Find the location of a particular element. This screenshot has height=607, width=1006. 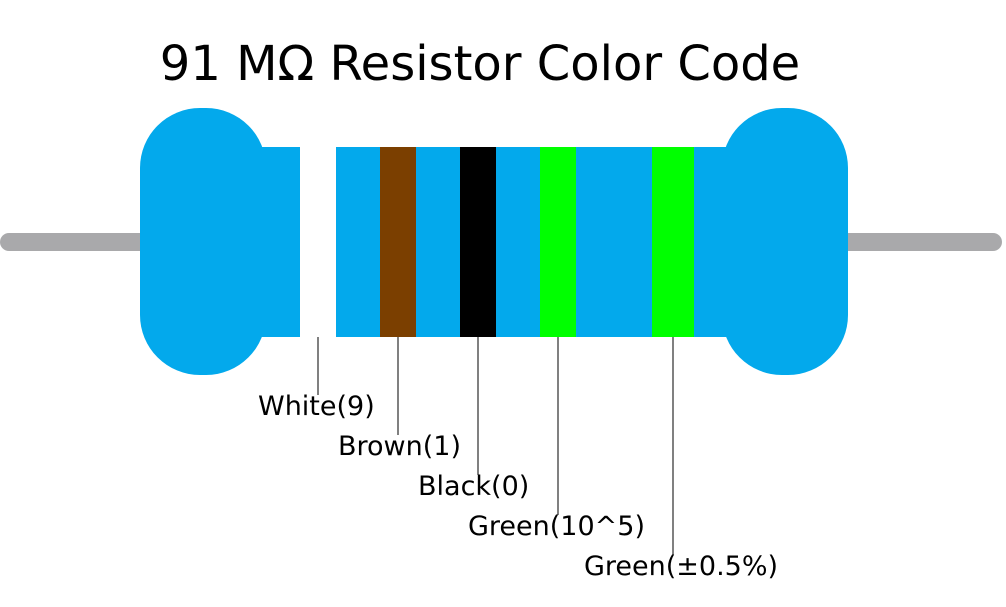

band-label: Green(10^5) is located at coordinates (556, 526).